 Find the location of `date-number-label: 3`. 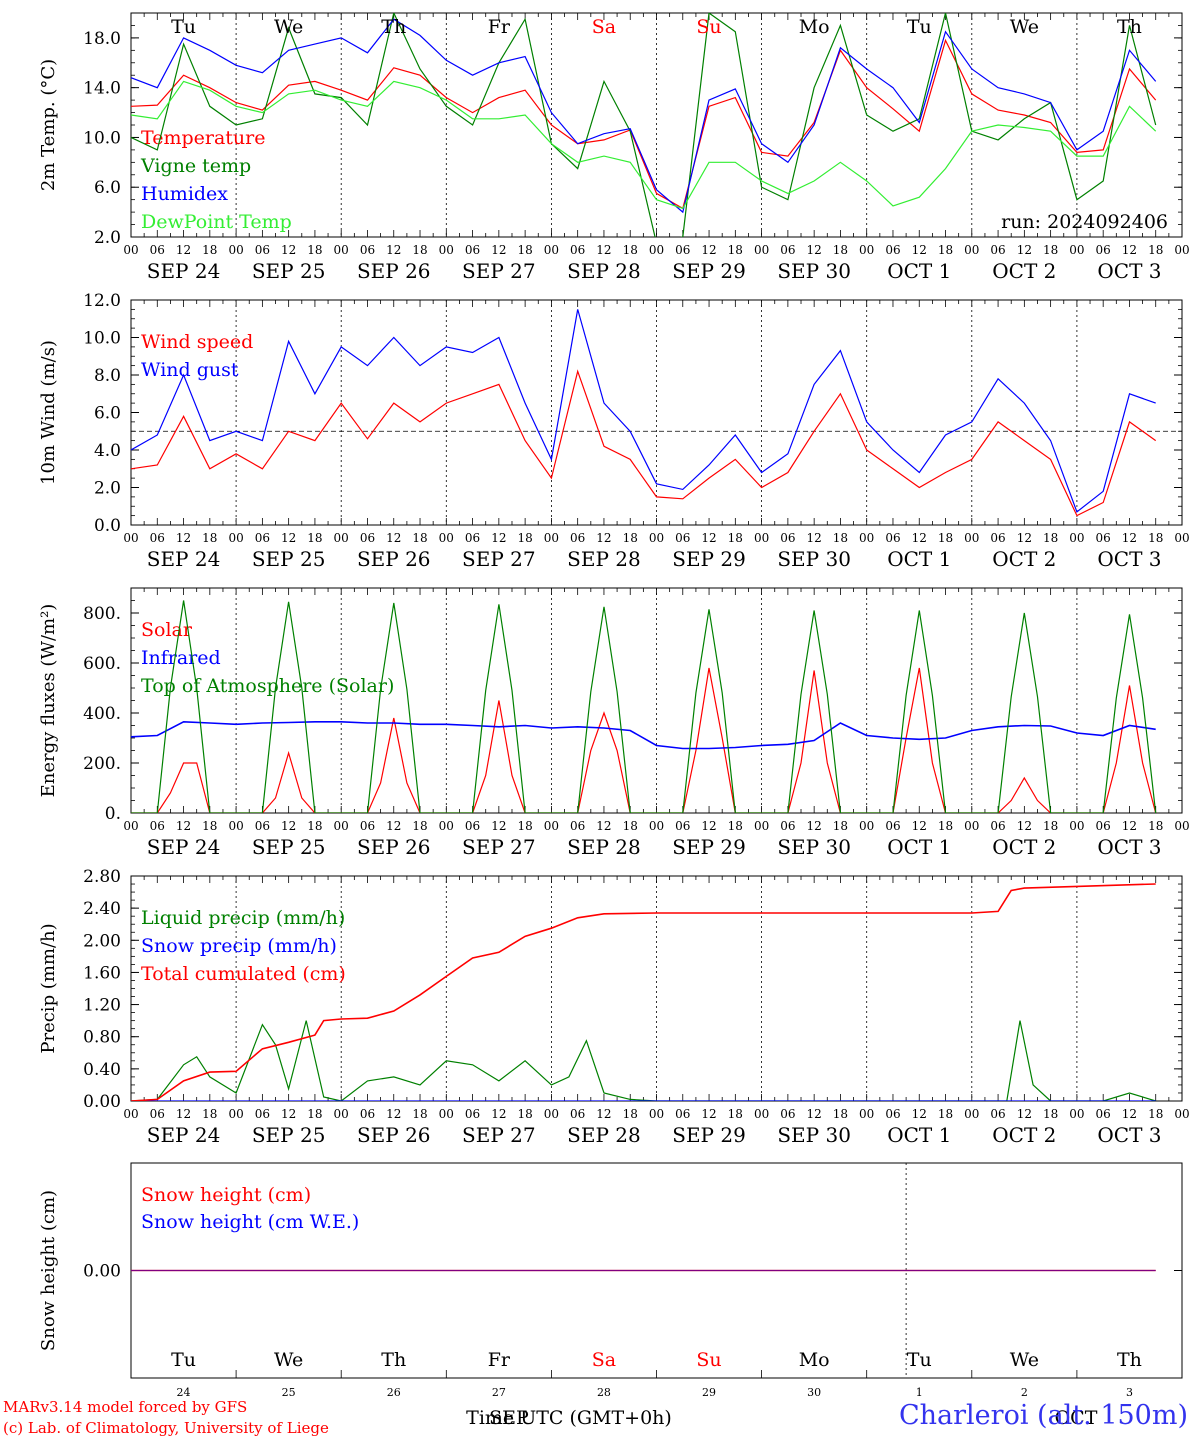

date-number-label: 3 is located at coordinates (1129, 1392).